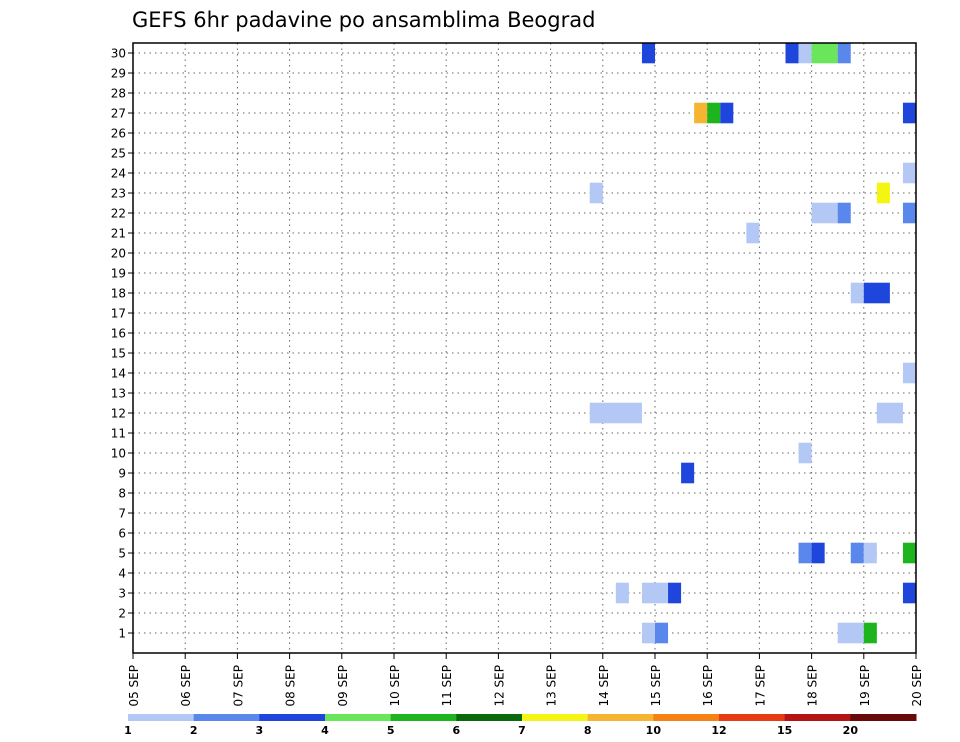 The height and width of the screenshot is (742, 960). What do you see at coordinates (708, 686) in the screenshot?
I see `x-tick-label: 16 SEP` at bounding box center [708, 686].